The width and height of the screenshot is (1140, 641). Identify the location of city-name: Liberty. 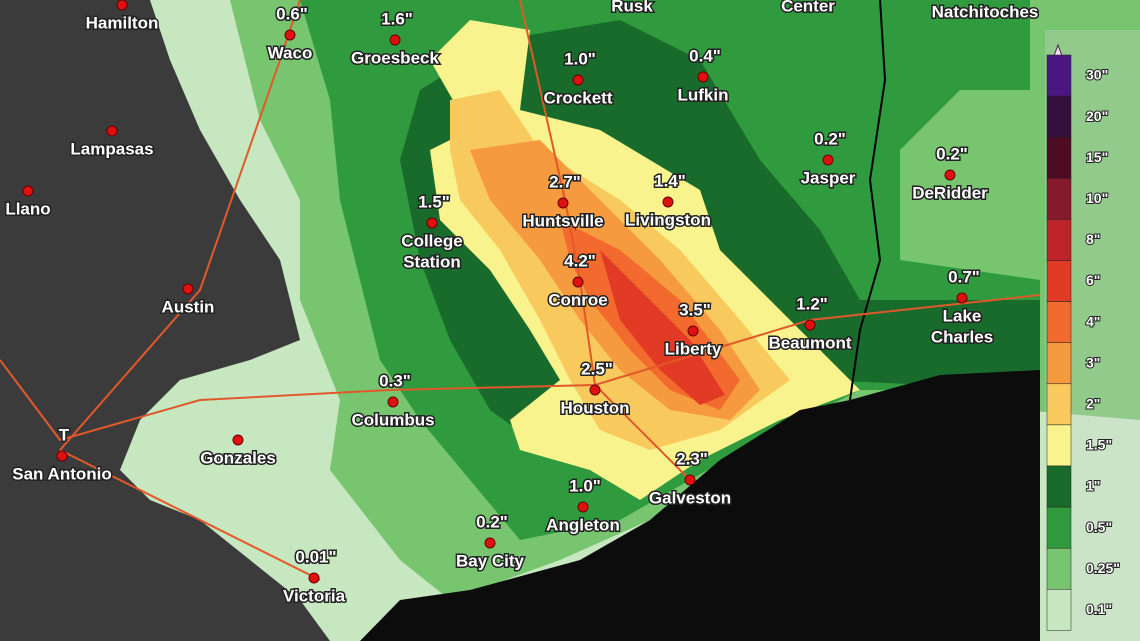
(693, 348).